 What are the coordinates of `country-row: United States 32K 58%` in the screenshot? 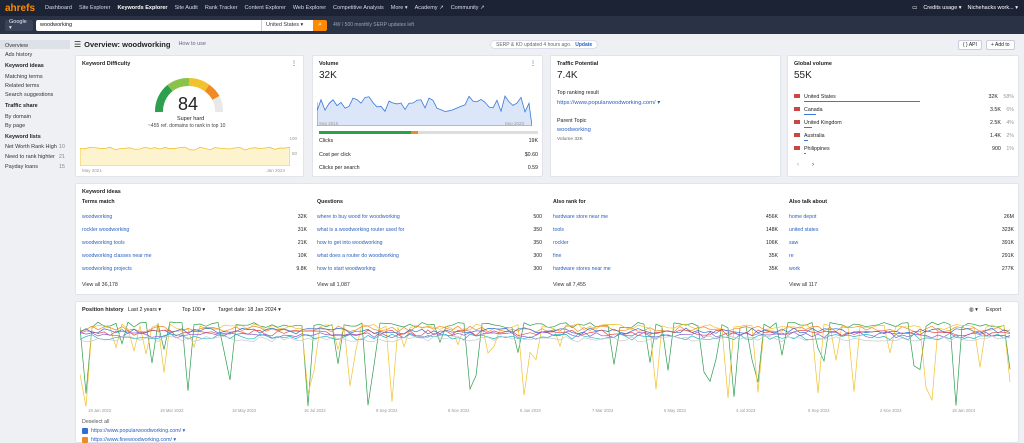 It's located at (904, 97).